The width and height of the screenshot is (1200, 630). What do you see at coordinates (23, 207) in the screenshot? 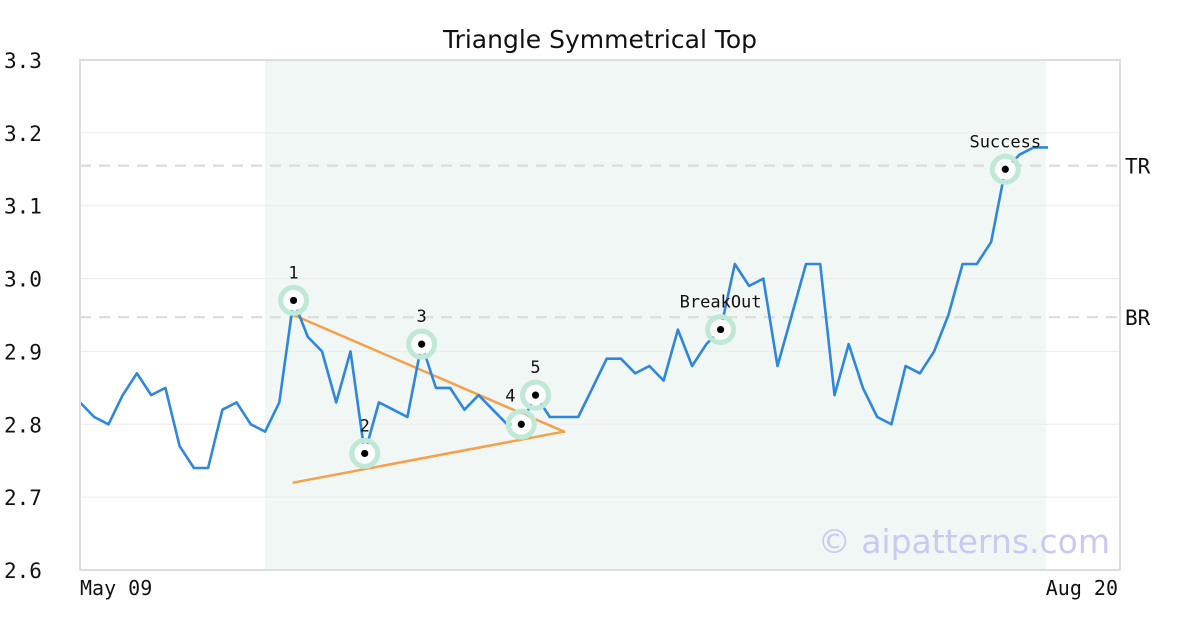
I see `y-tick-label: 3.1` at bounding box center [23, 207].